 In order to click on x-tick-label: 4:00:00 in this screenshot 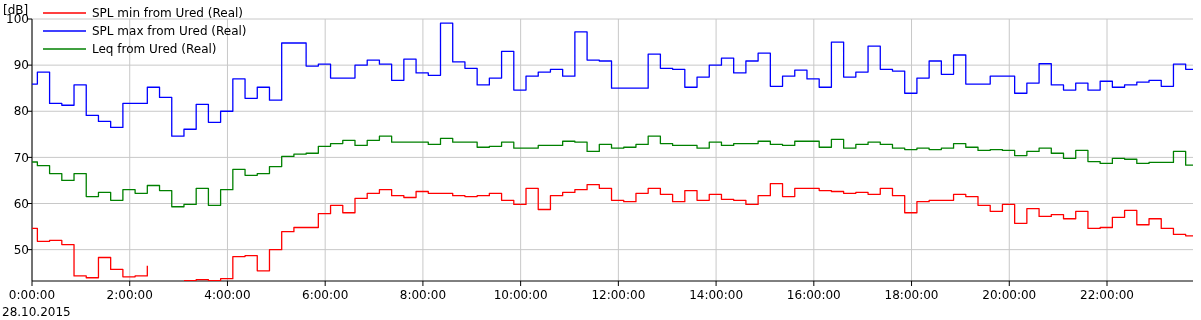, I will do `click(227, 295)`.